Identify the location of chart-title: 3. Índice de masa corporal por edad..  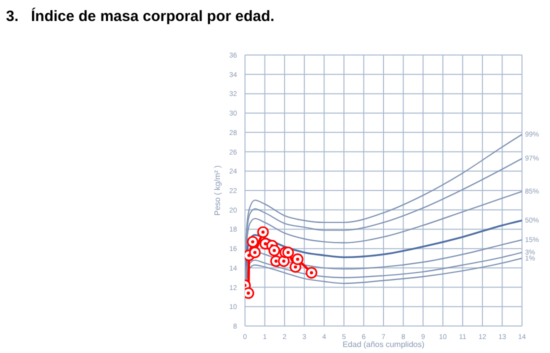
(140, 16).